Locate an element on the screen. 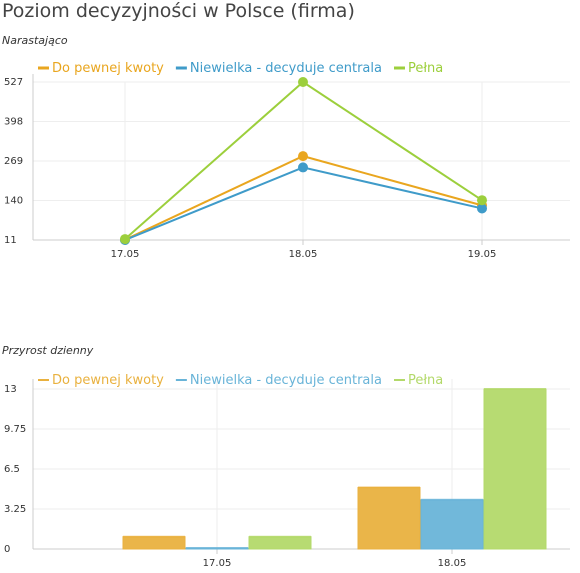 The width and height of the screenshot is (580, 573). chart2-xtick-label-0: 17.05 is located at coordinates (217, 563).